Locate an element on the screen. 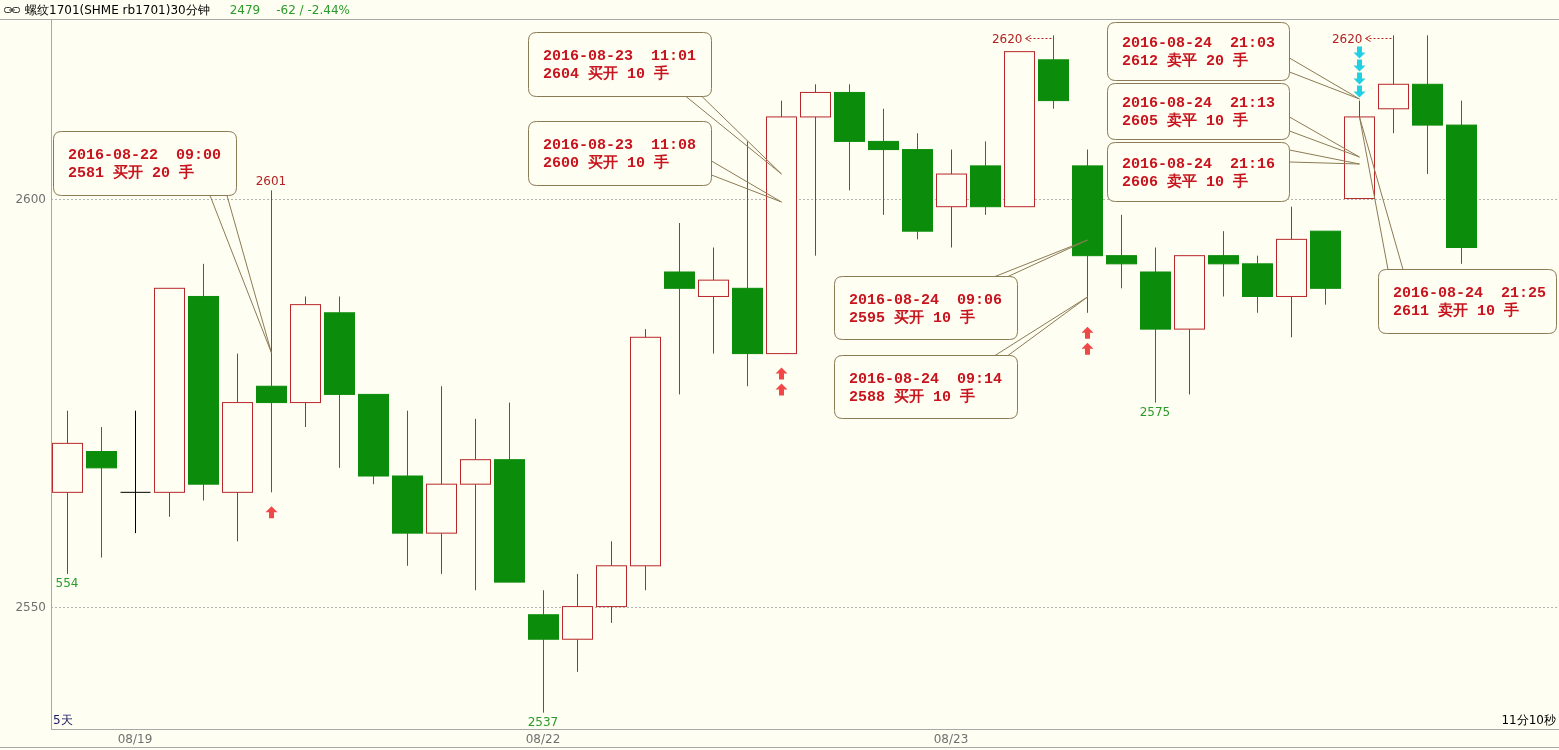  y-tick-label: 2600 is located at coordinates (30, 198).